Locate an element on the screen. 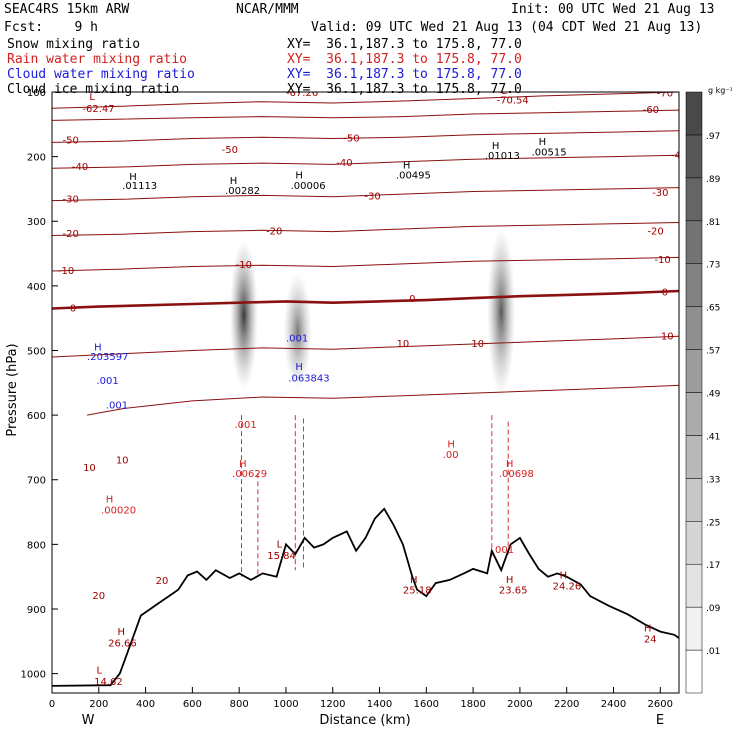 The height and width of the screenshot is (740, 740). isotherm-label: -60 is located at coordinates (651, 110).